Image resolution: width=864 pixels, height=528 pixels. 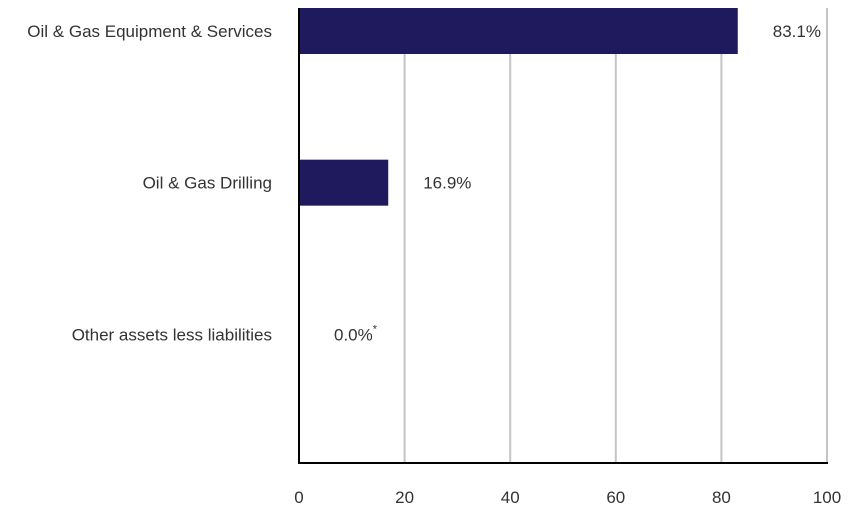 I want to click on x-tick-label-100: 100, so click(x=827, y=497).